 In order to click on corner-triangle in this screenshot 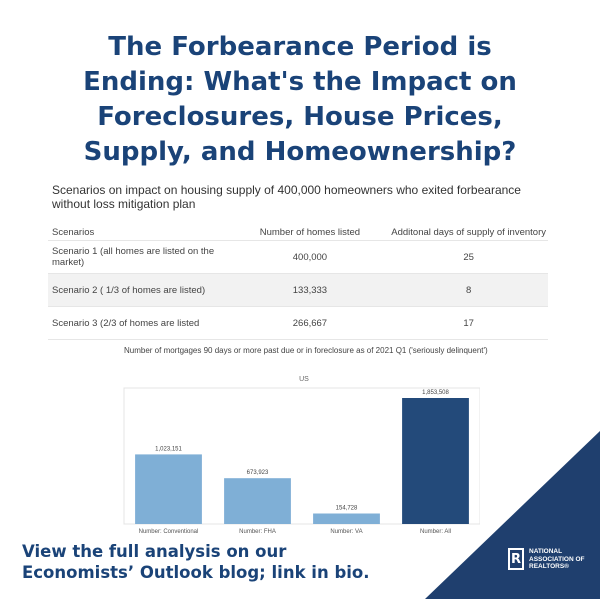, I will do `click(512, 515)`.